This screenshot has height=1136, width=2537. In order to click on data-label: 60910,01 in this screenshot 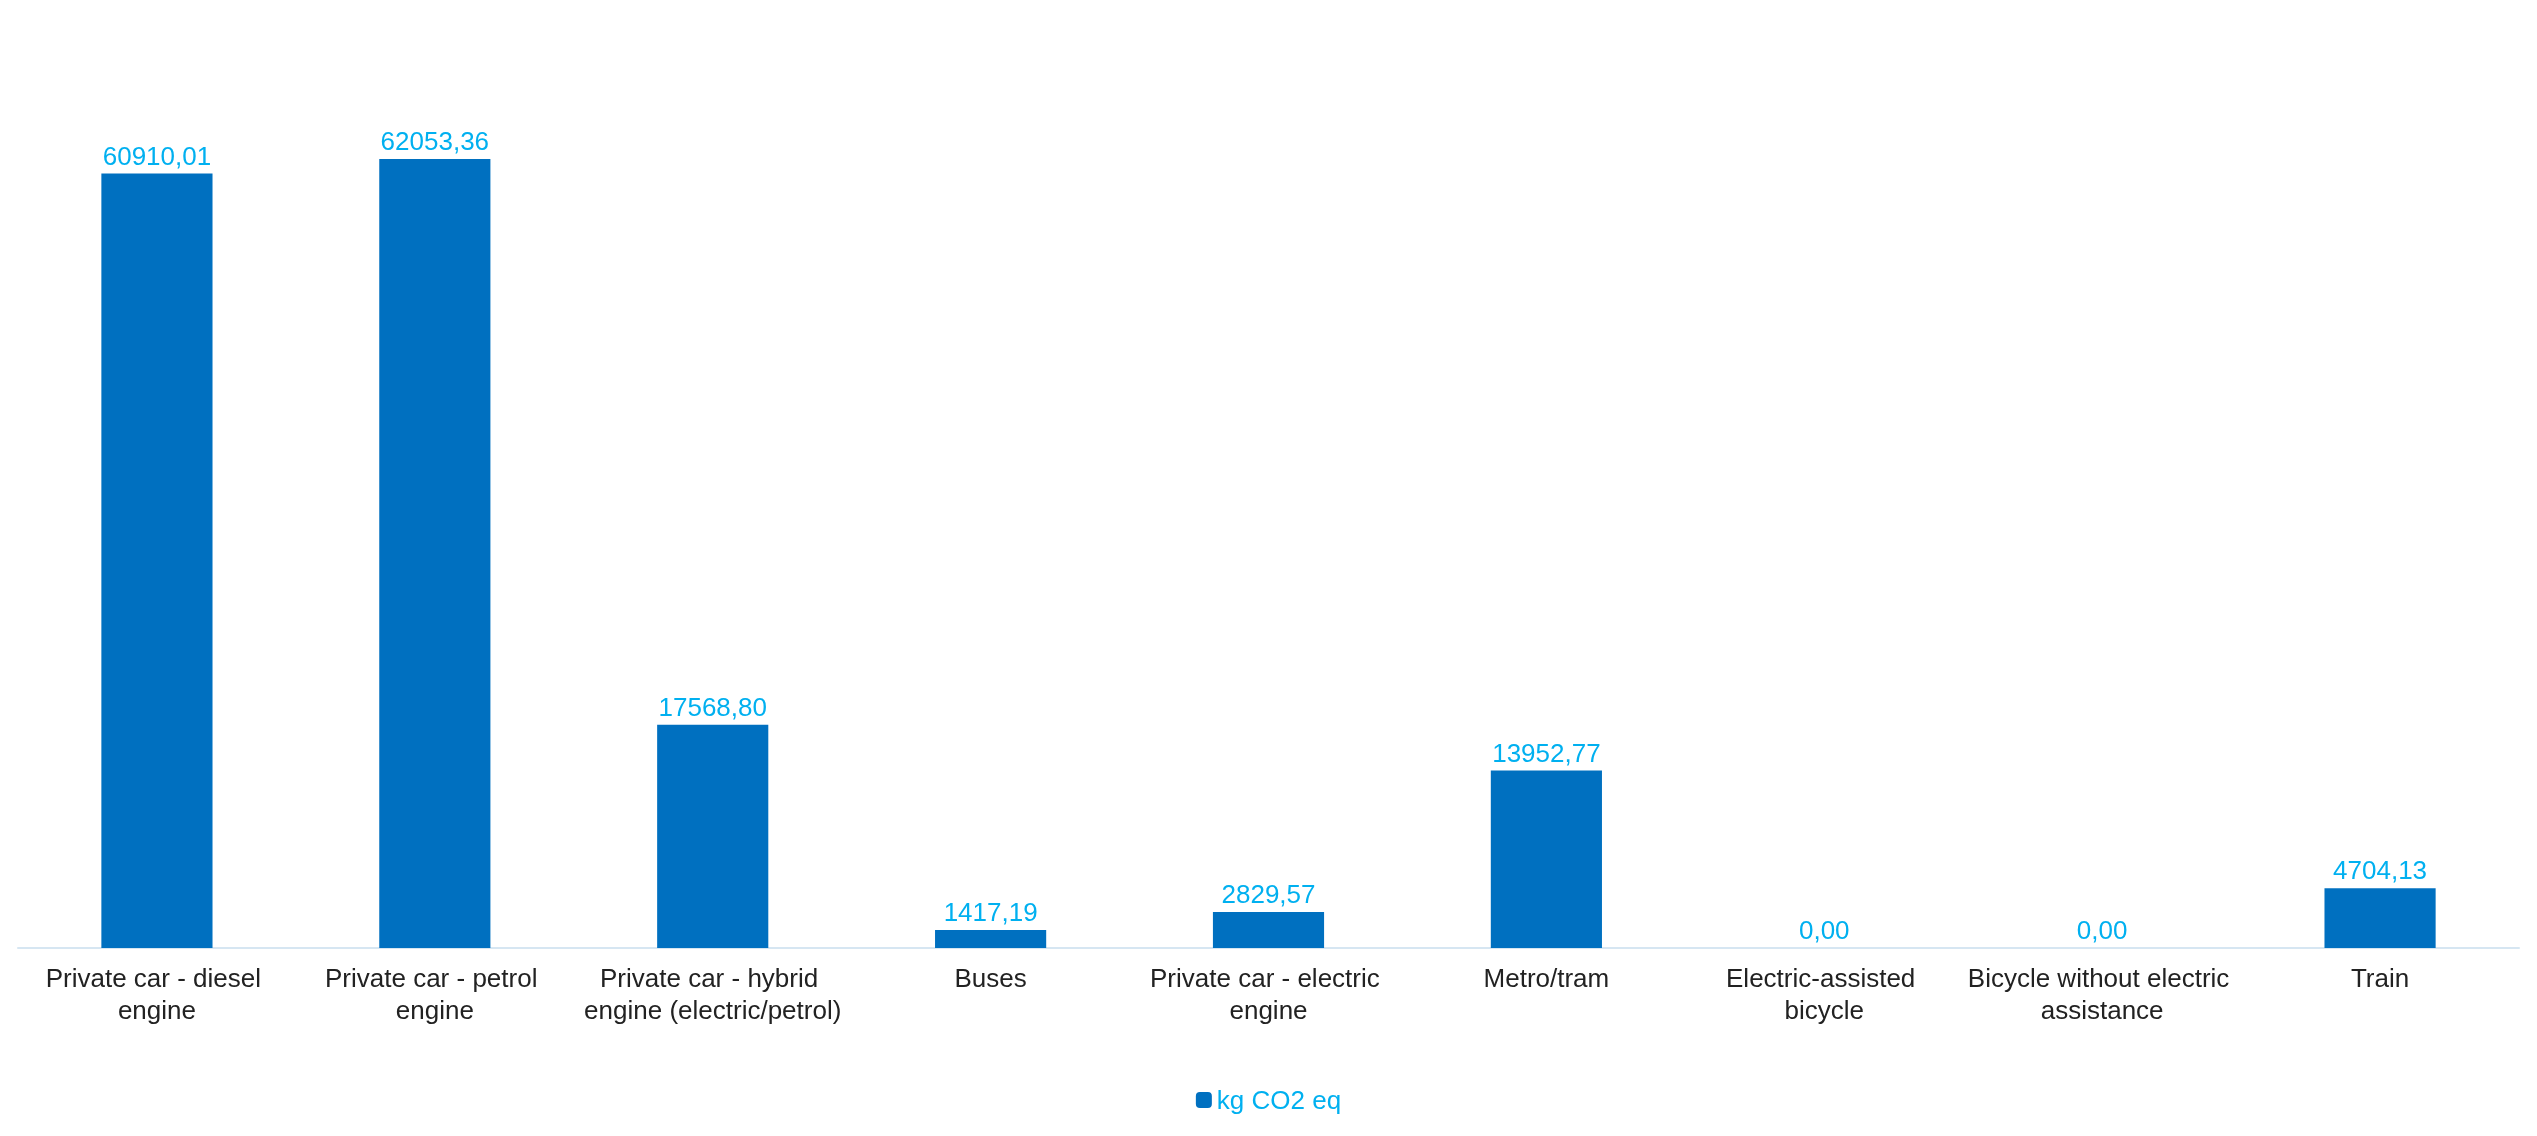, I will do `click(157, 155)`.